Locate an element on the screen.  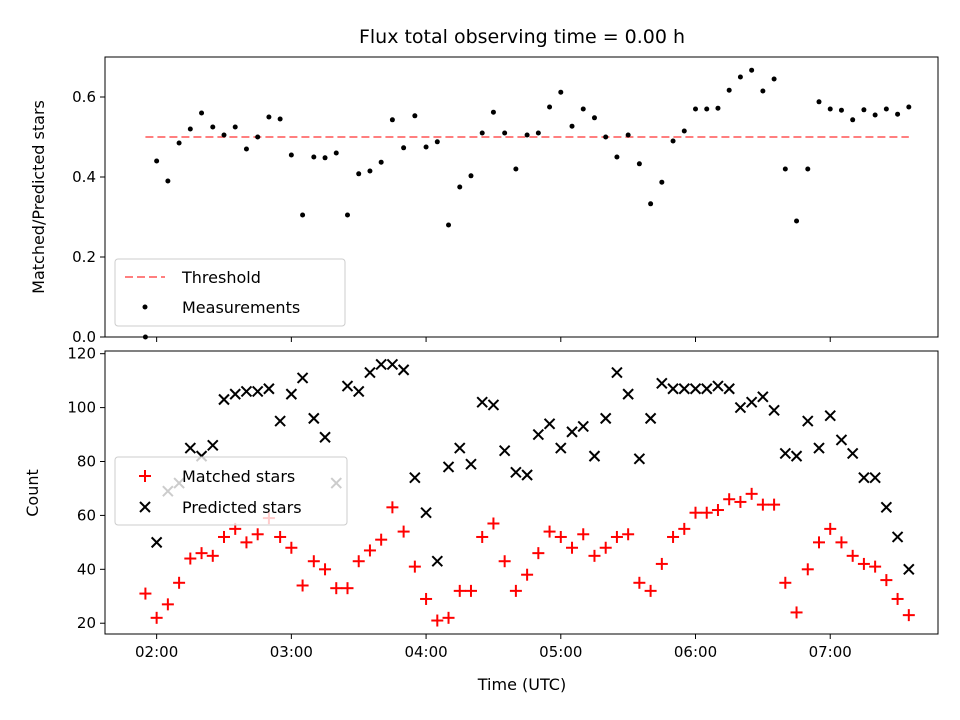
legend-matched-swatch is located at coordinates (145, 476).